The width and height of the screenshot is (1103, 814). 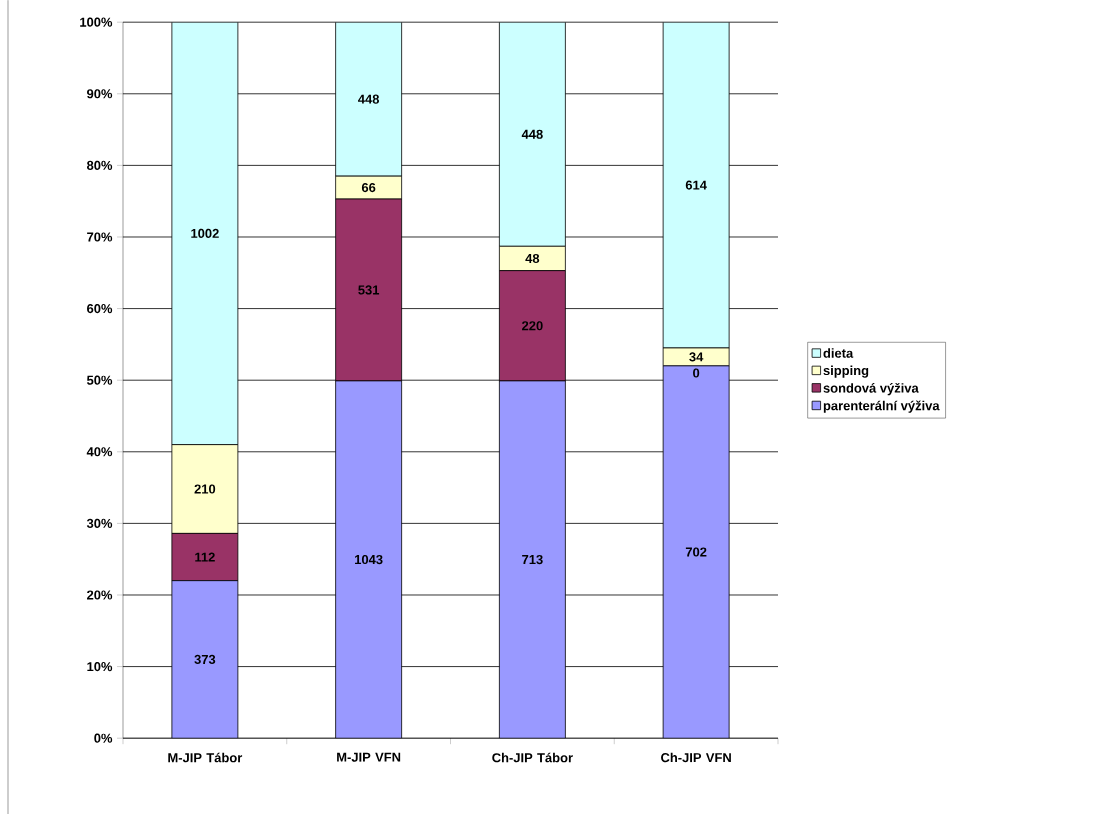 I want to click on x-tick-label: M-JIP VFN, so click(x=369, y=757).